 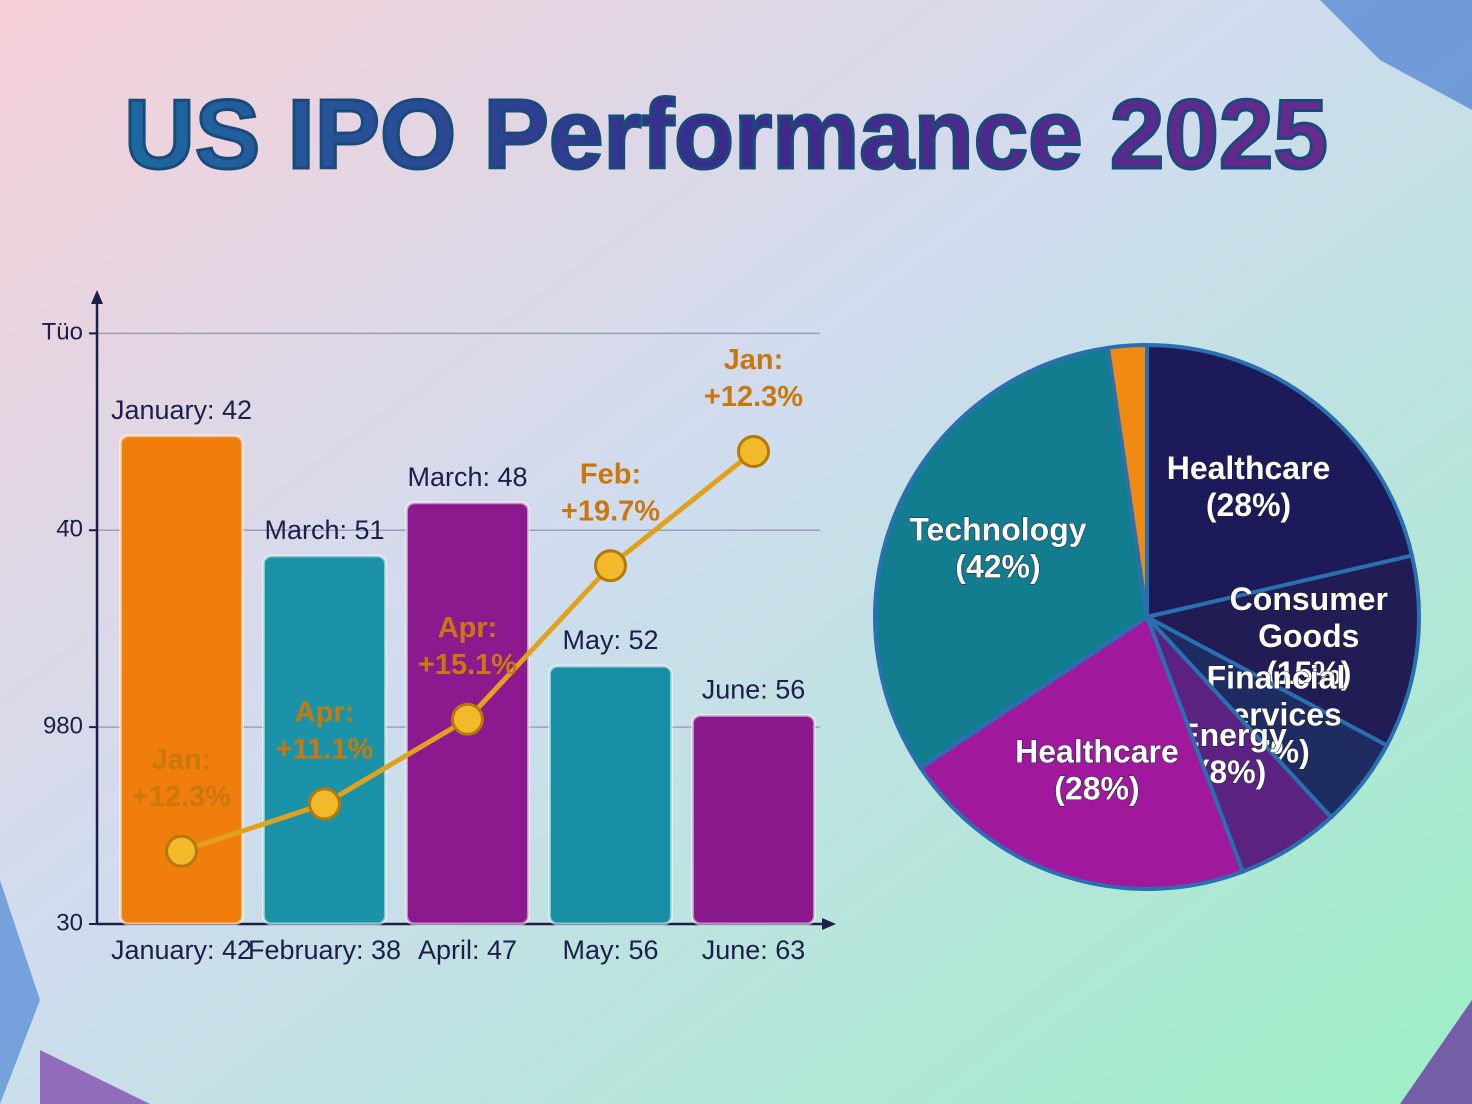 I want to click on pie-label: Financial, so click(x=1276, y=677).